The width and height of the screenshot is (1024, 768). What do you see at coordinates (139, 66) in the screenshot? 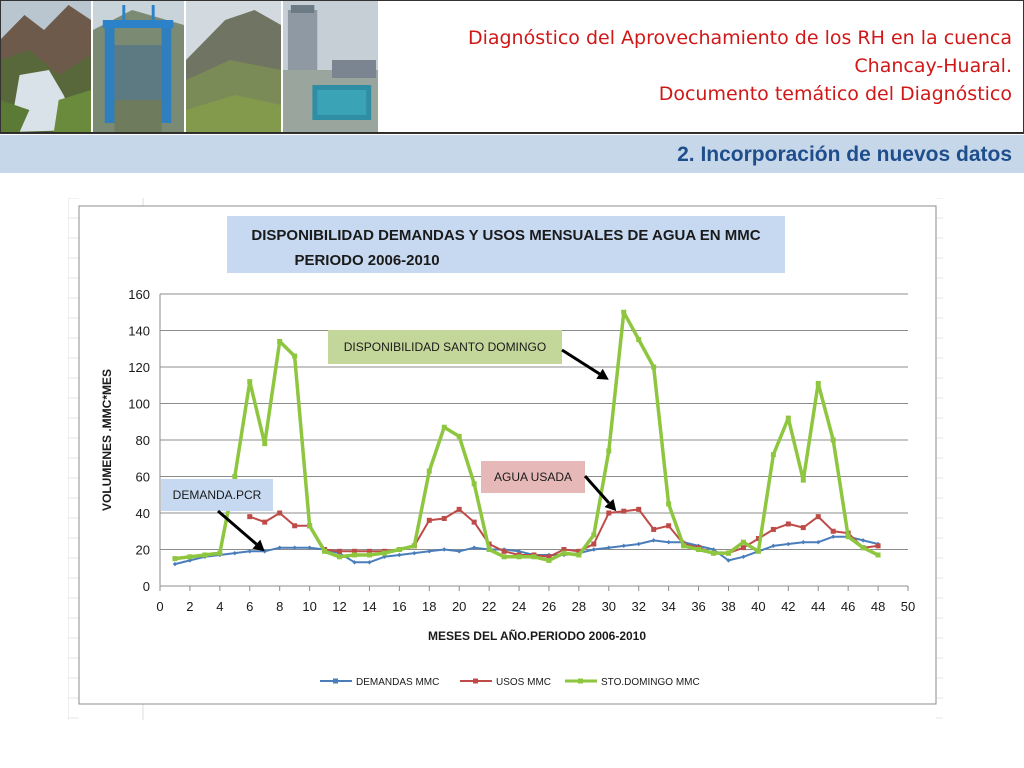
I see `intake-gate-photo` at bounding box center [139, 66].